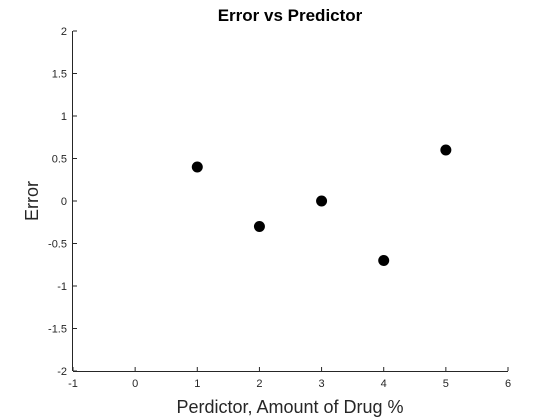  What do you see at coordinates (59, 160) in the screenshot?
I see `y-tick-label: 0.5` at bounding box center [59, 160].